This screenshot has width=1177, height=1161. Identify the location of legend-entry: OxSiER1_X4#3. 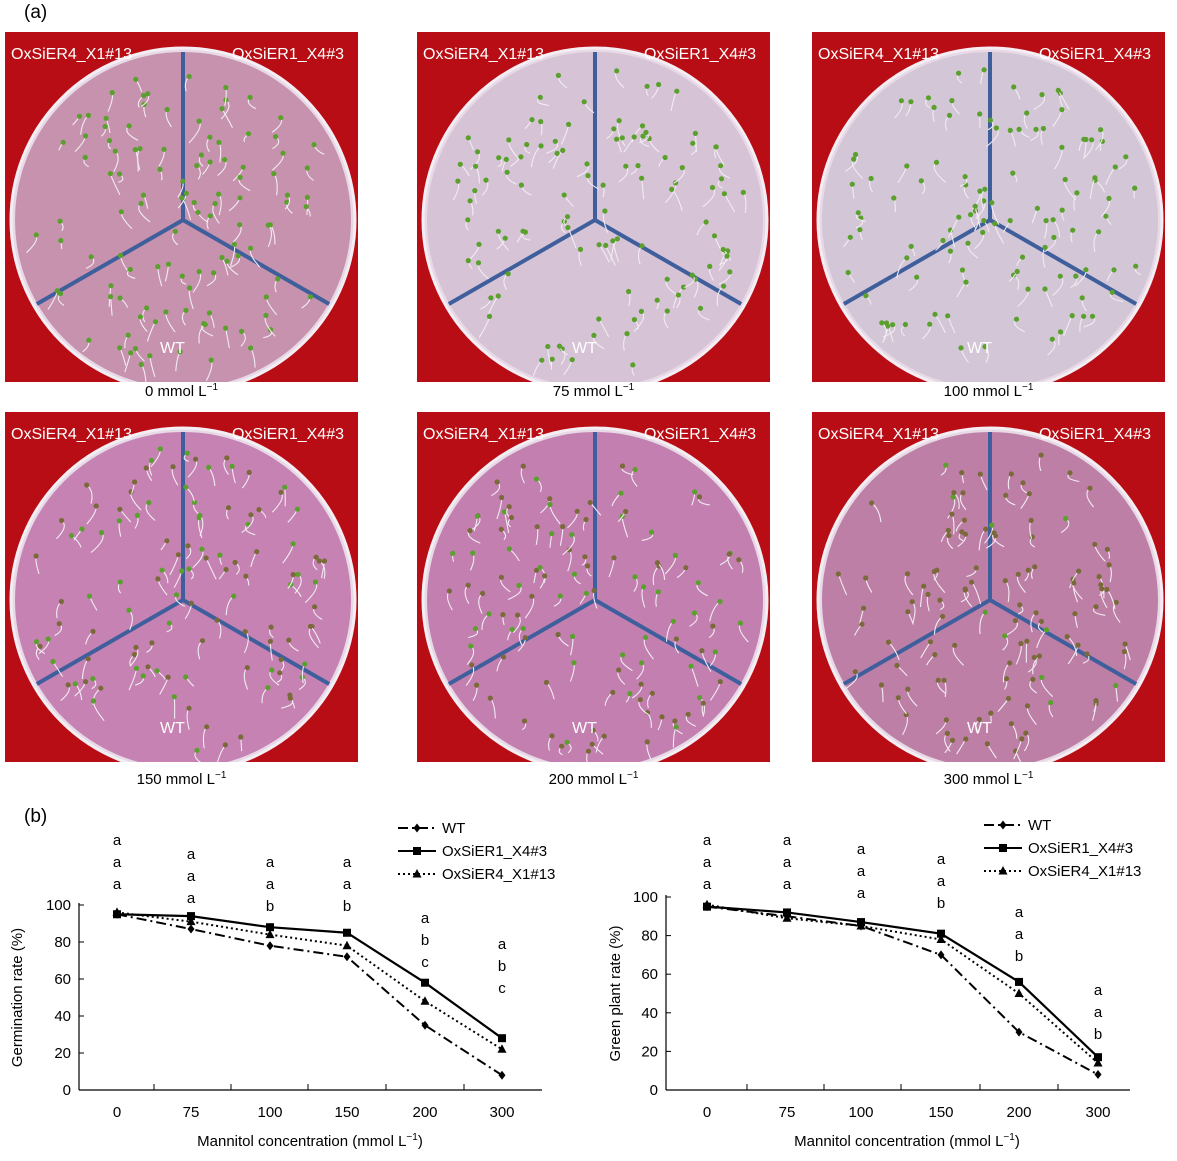
(472, 851).